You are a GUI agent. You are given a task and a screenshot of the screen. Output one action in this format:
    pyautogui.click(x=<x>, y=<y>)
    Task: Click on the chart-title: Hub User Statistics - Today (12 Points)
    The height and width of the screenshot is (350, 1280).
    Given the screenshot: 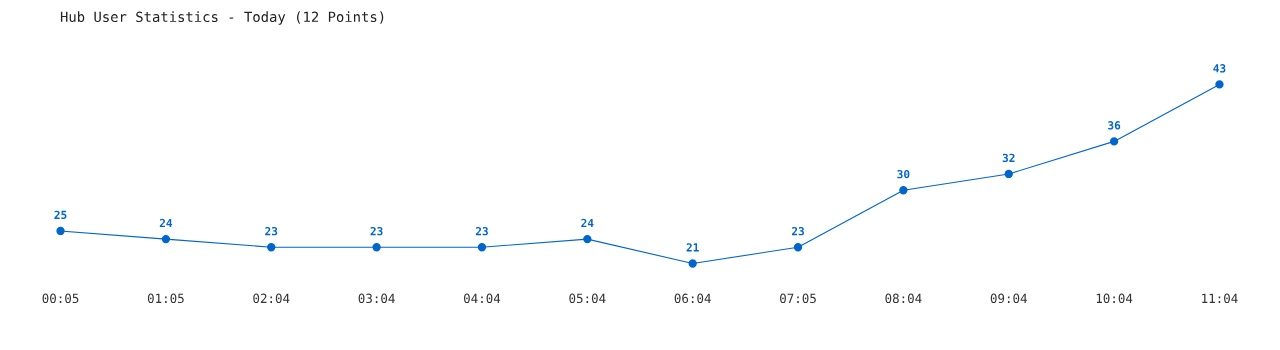 What is the action you would take?
    pyautogui.click(x=222, y=18)
    